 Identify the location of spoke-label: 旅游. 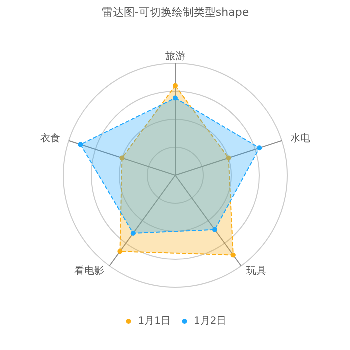
(176, 56).